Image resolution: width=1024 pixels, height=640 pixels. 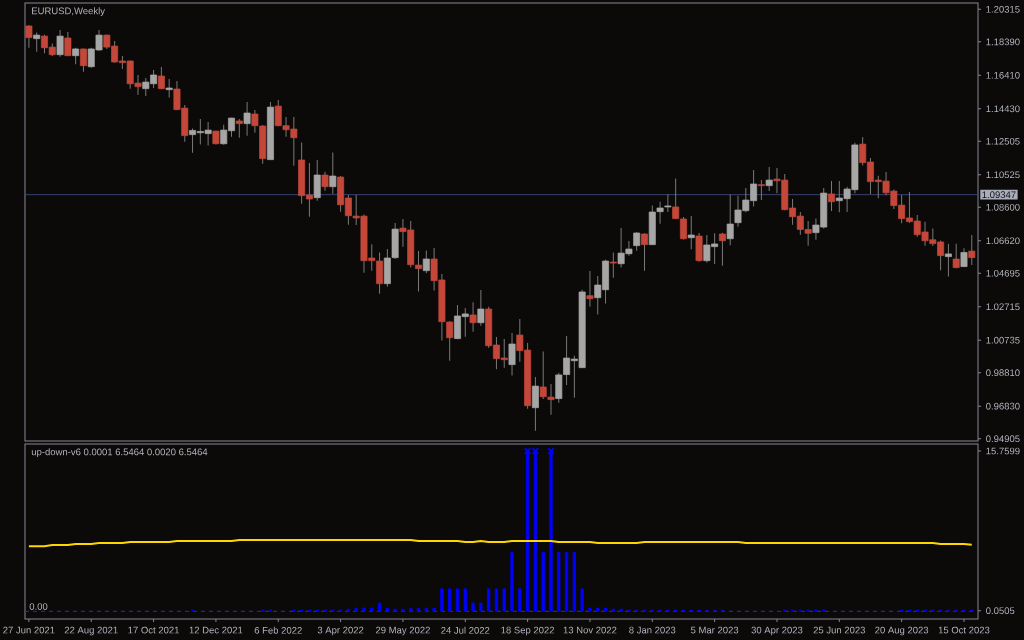 What do you see at coordinates (999, 195) in the screenshot?
I see `ref-line-label: 1.09347` at bounding box center [999, 195].